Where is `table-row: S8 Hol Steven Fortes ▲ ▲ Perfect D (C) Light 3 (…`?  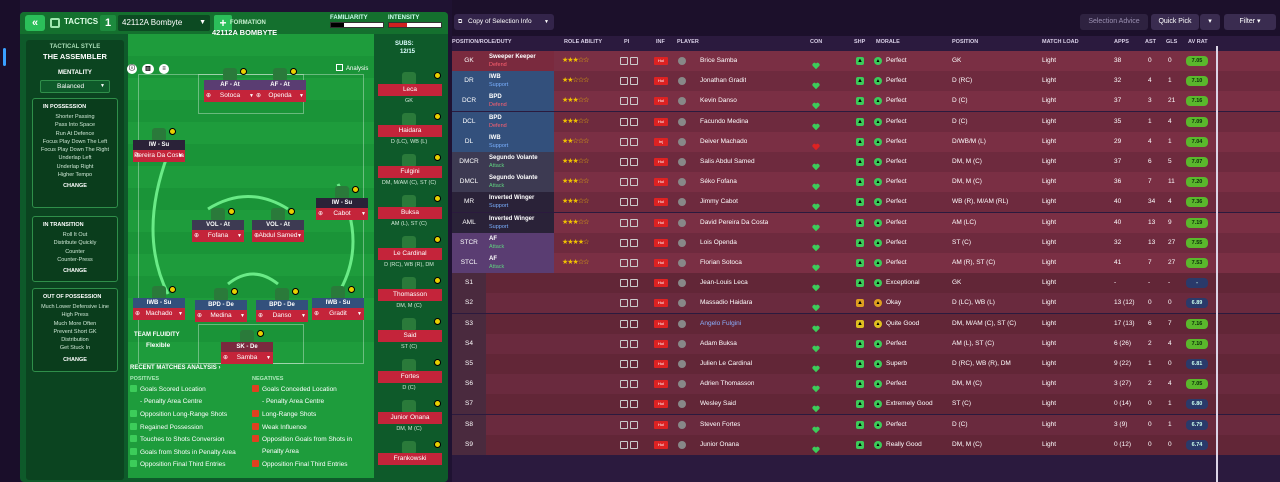
table-row: S8 Hol Steven Fortes ▲ ▲ Perfect D (C) Light 3 (… is located at coordinates (866, 424).